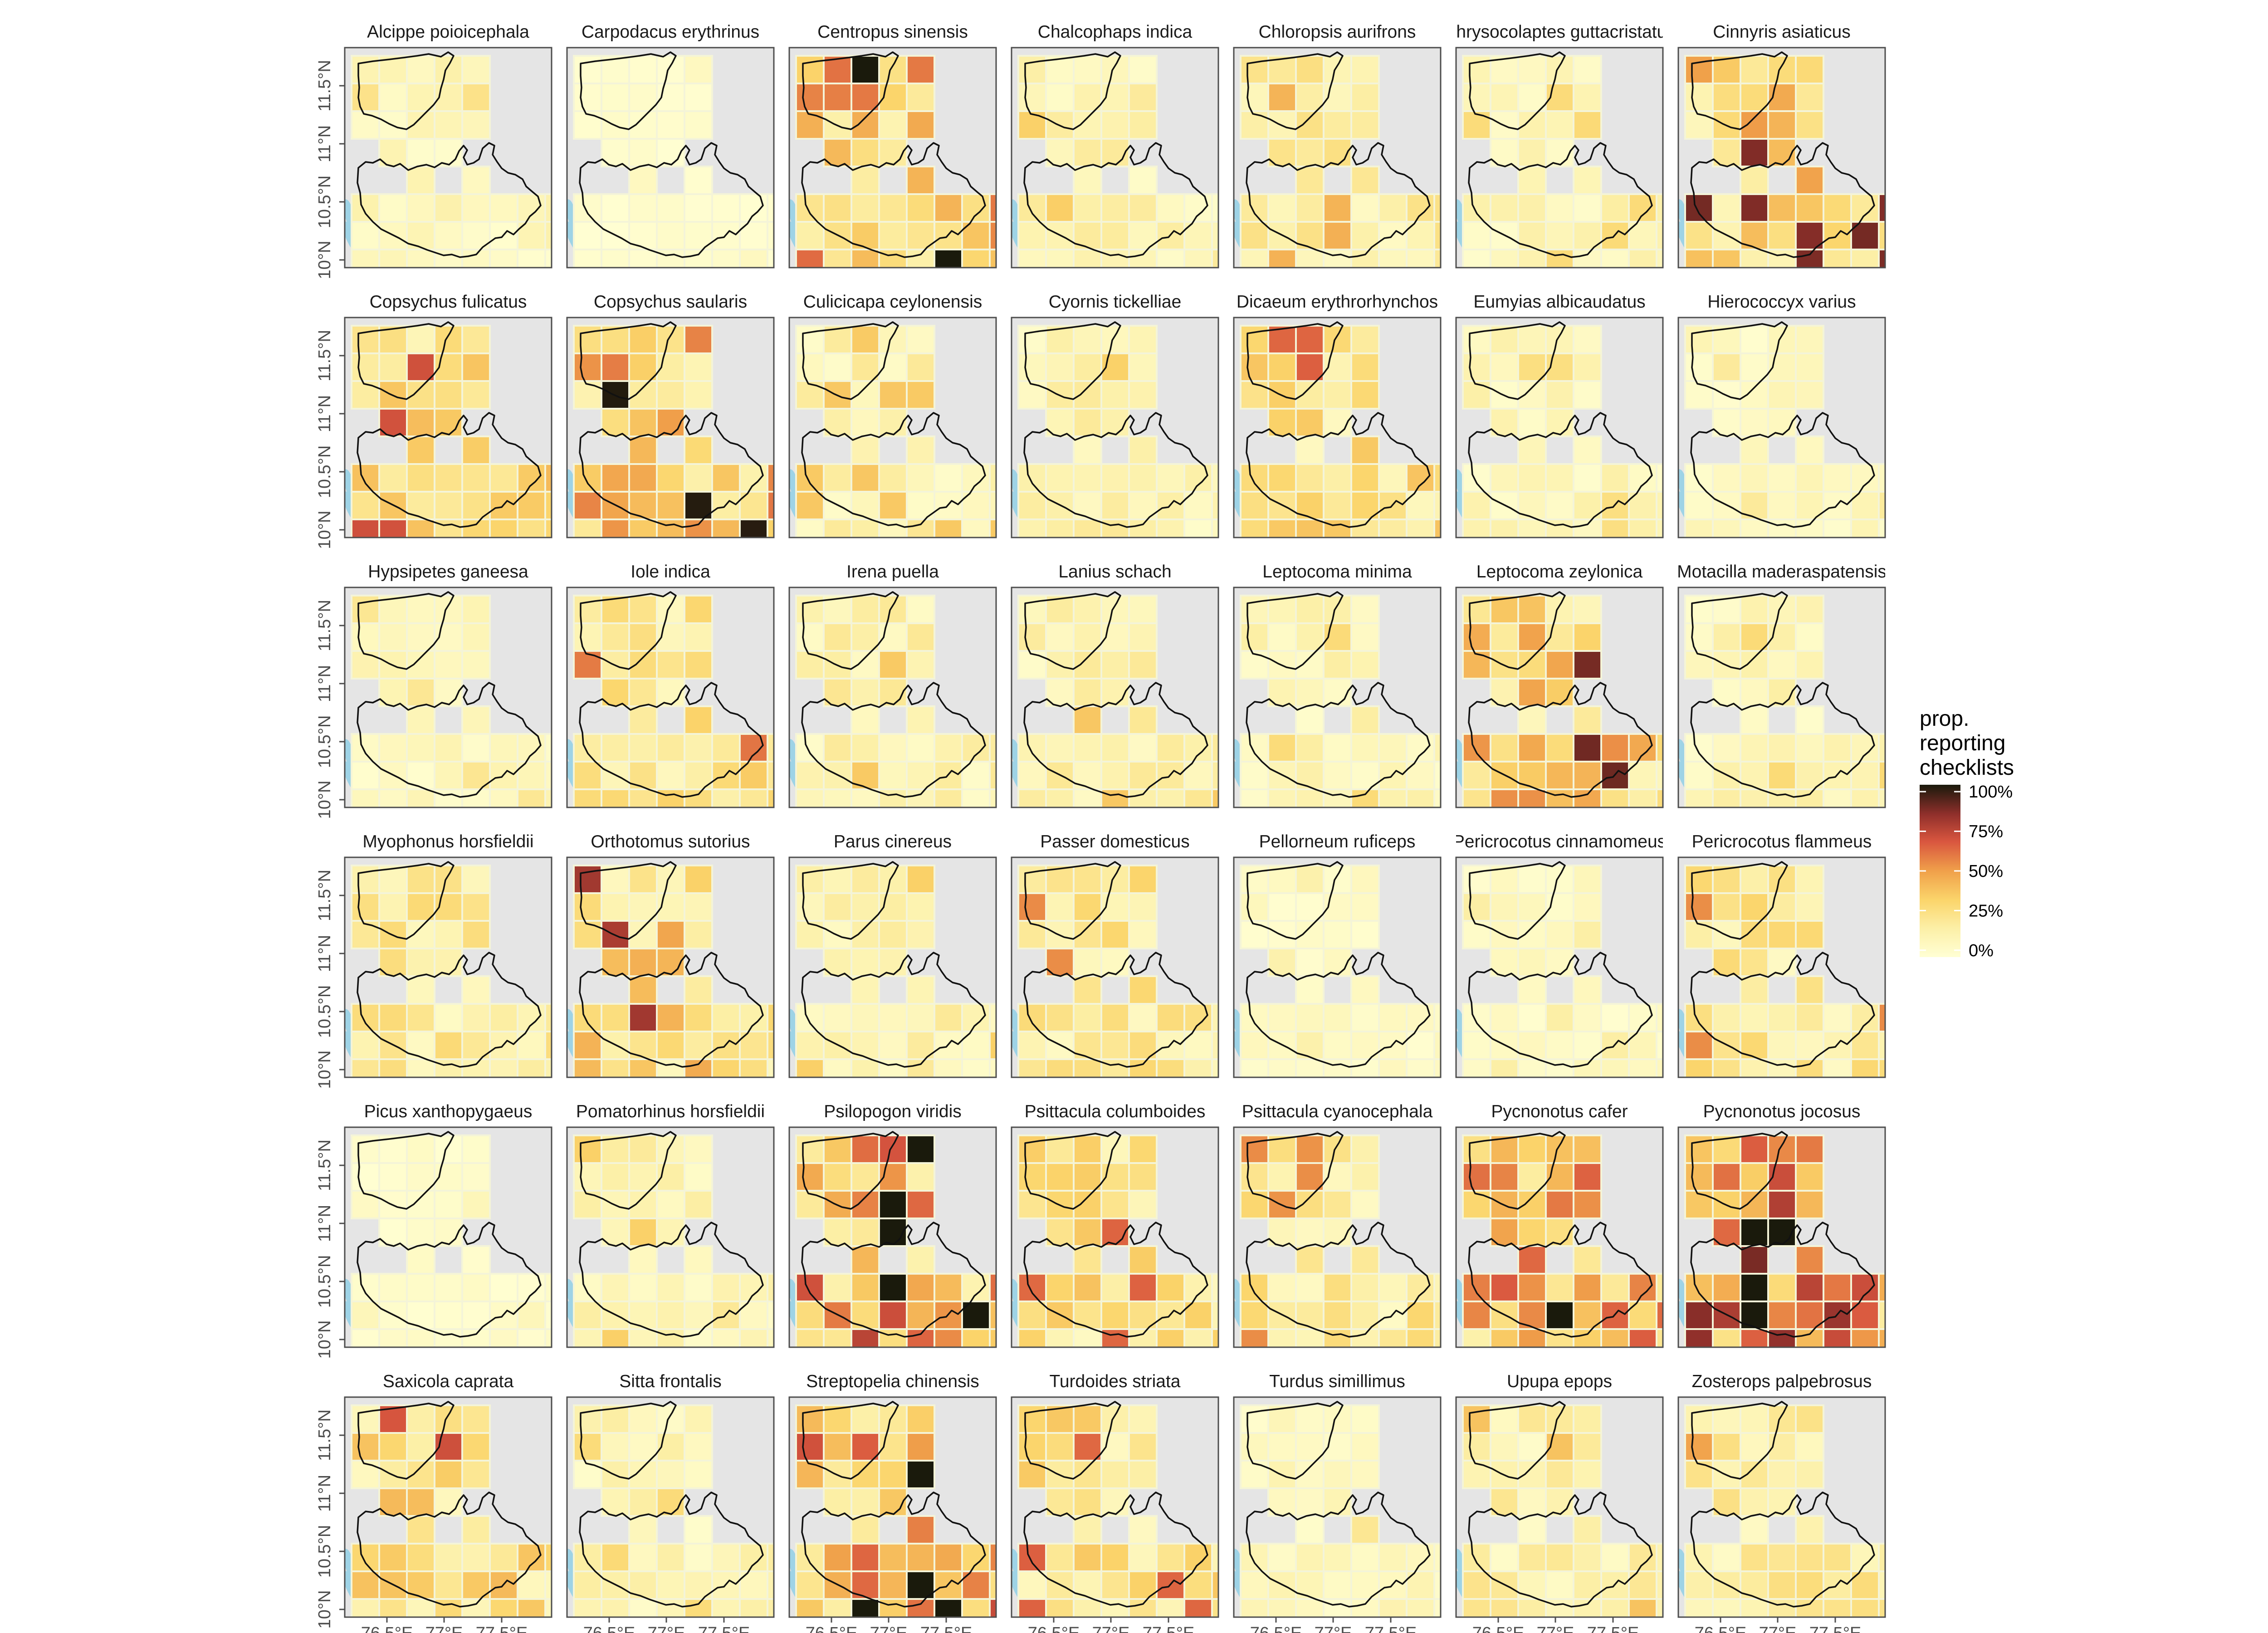 This screenshot has width=2268, height=1633. I want to click on panel-27-title: Pericrocotus flammeus, so click(1782, 841).